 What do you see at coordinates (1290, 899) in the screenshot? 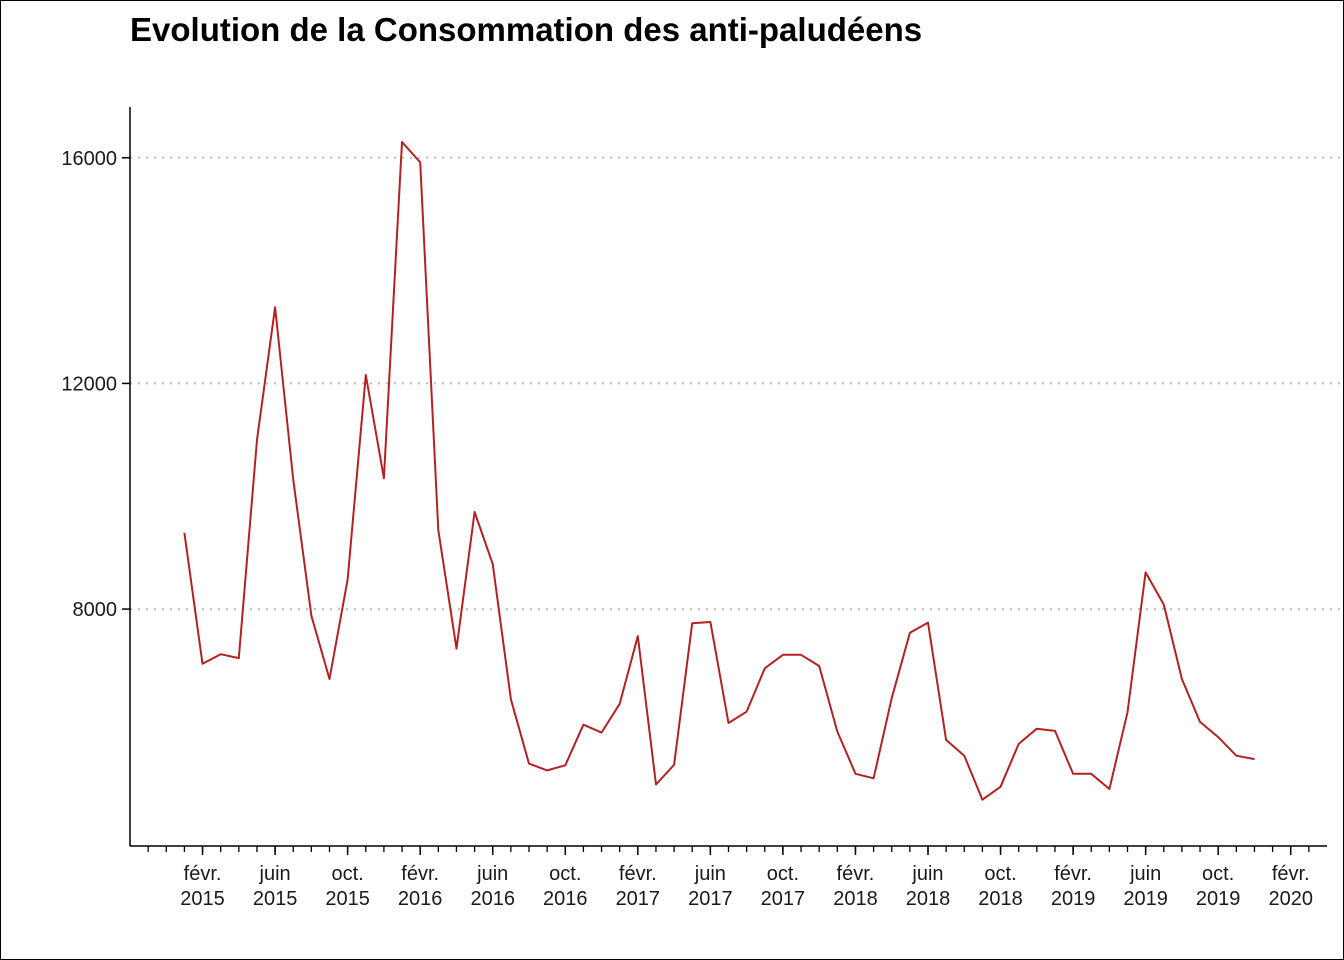
I see `x-tick-label-year: 2020` at bounding box center [1290, 899].